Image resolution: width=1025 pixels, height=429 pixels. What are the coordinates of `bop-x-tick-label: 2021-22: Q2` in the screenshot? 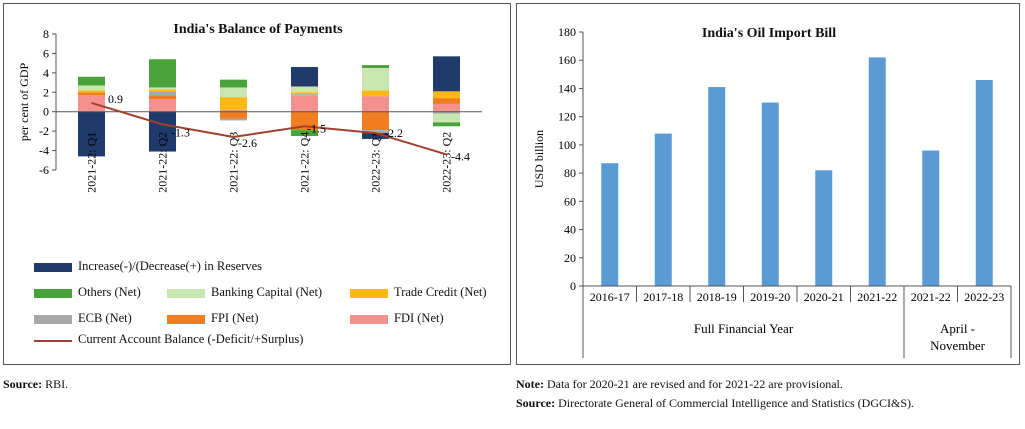 It's located at (163, 162).